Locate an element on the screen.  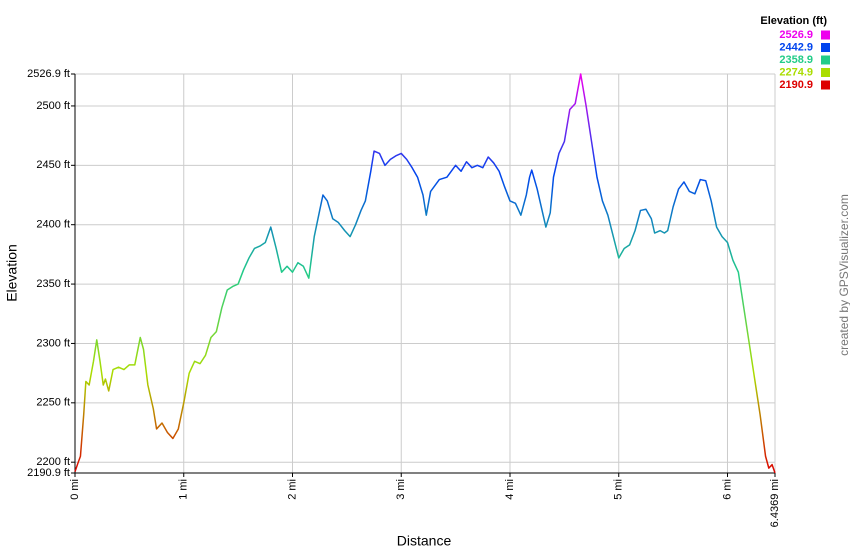
y-axis-label: Elevation is located at coordinates (12, 273).